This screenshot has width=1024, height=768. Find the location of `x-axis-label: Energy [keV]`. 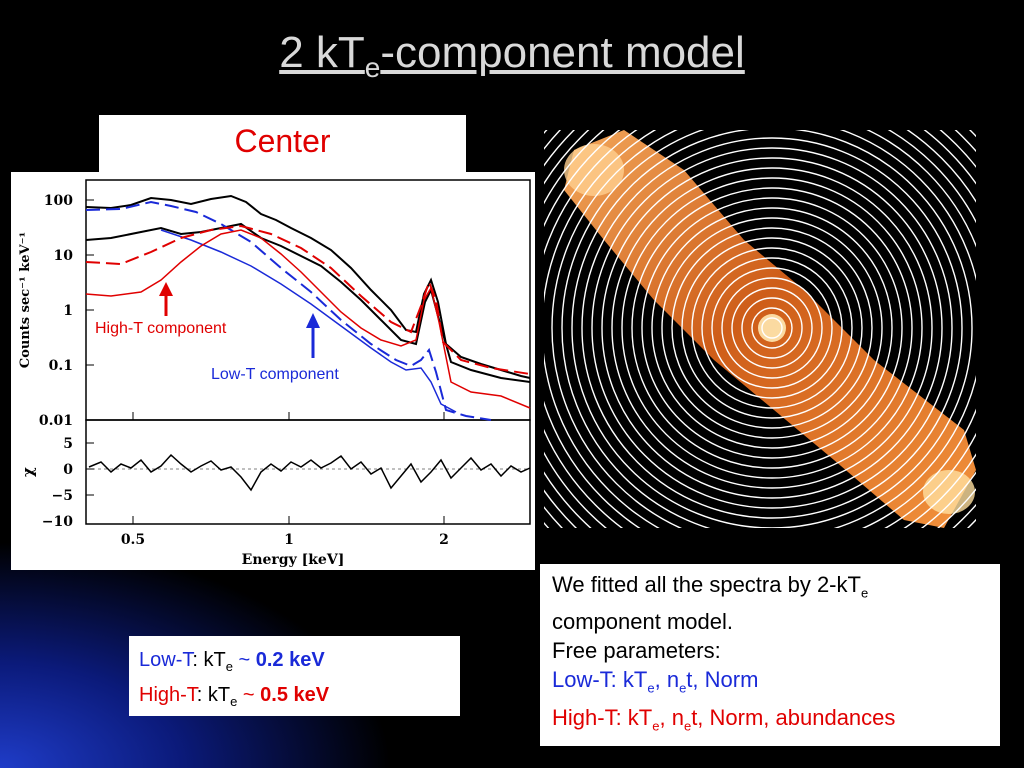

x-axis-label: Energy [keV] is located at coordinates (293, 560).